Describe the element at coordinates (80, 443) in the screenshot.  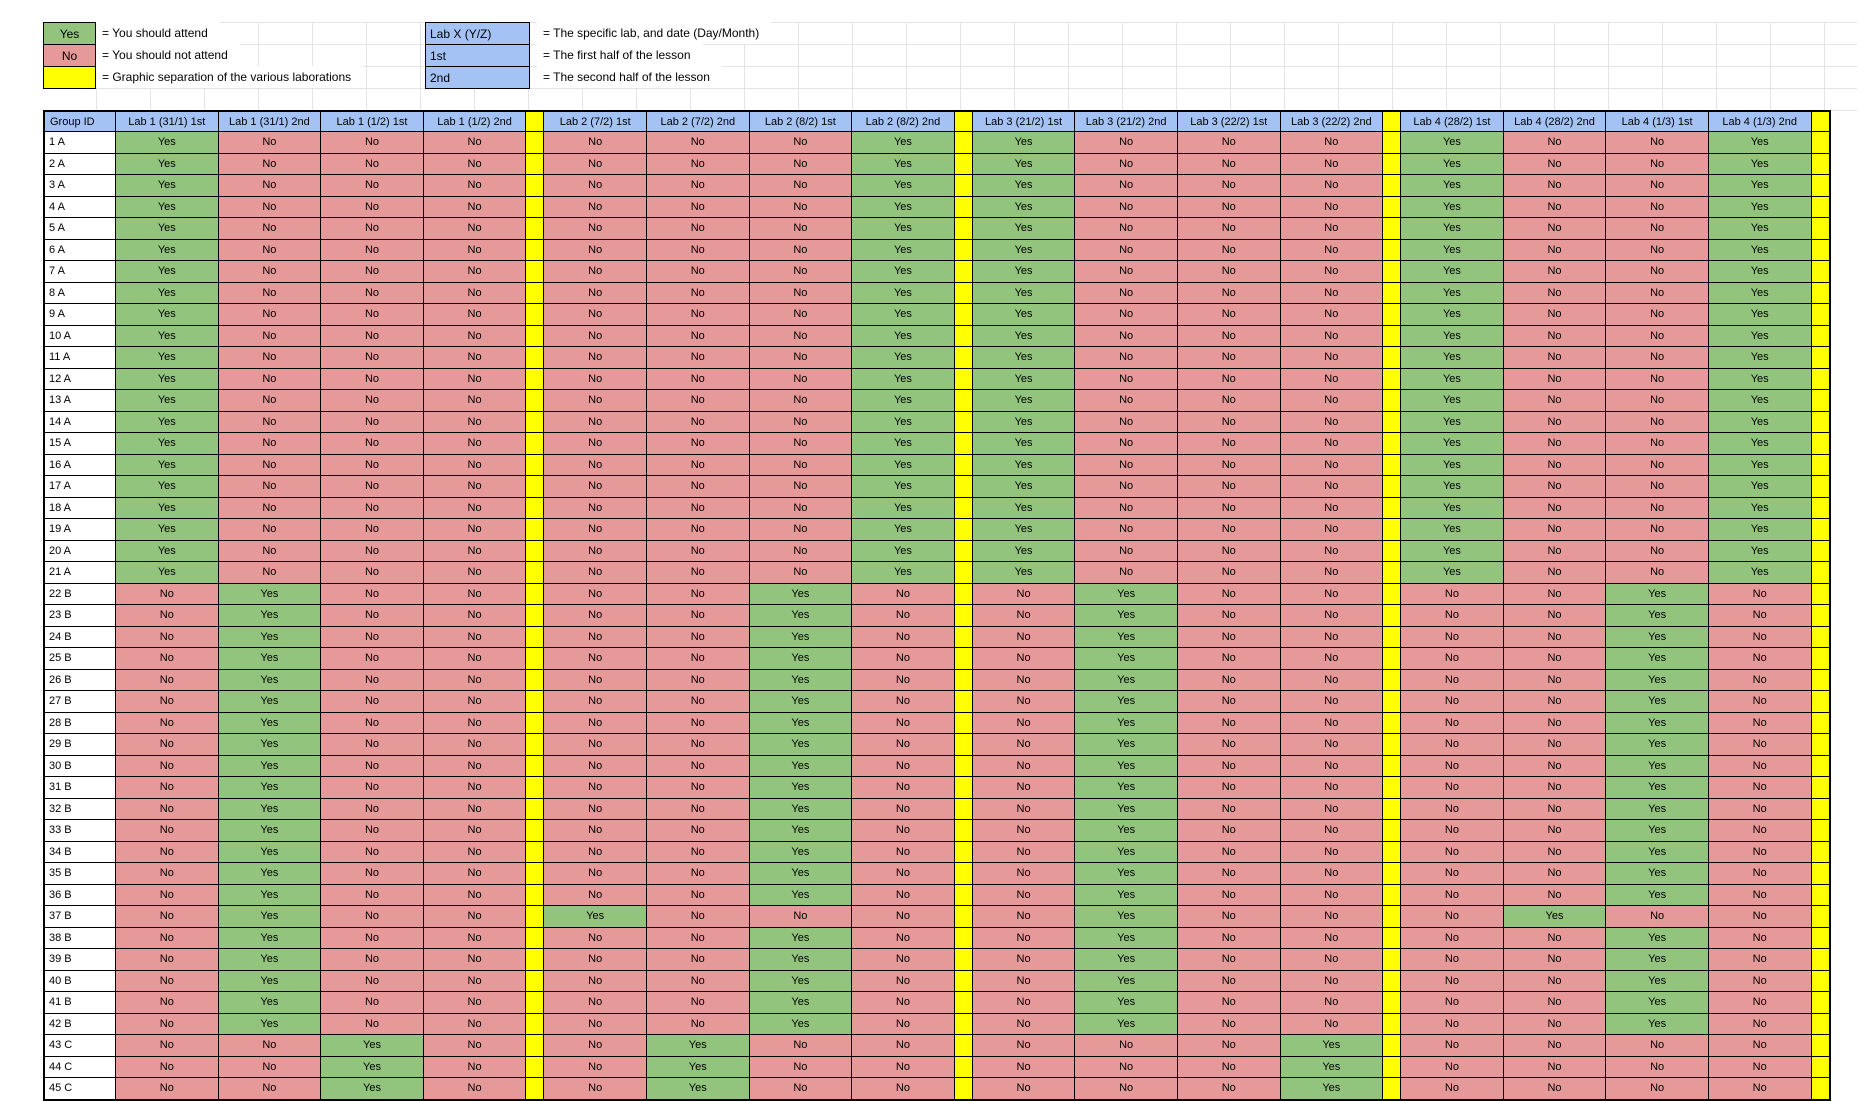
I see `row-label: 15 A` at that location.